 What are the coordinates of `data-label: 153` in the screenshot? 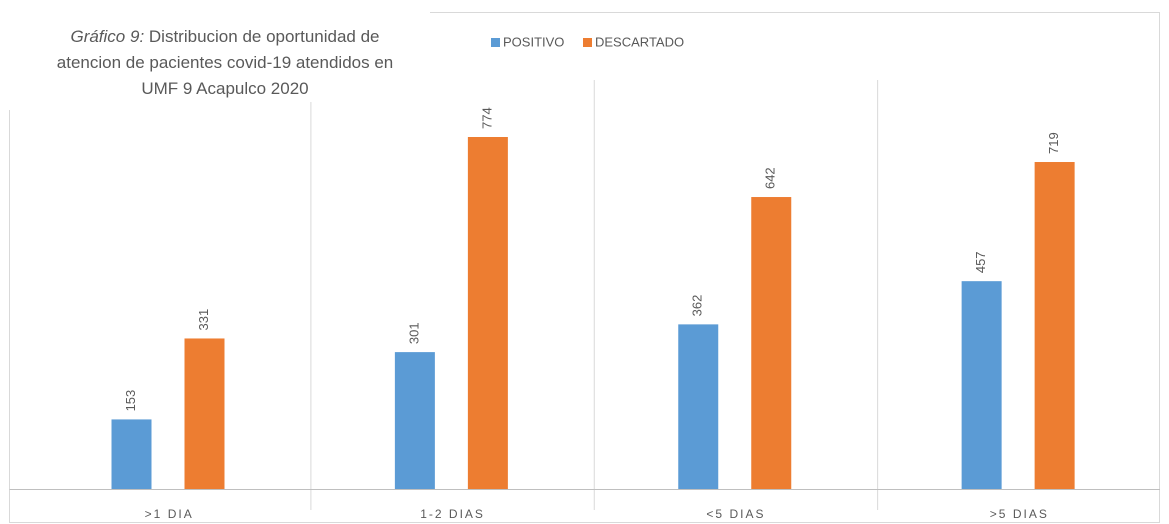 It's located at (130, 401).